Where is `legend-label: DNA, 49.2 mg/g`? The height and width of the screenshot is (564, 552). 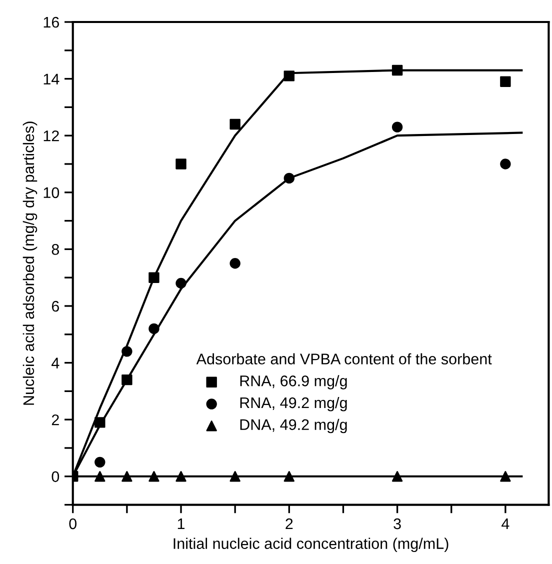
legend-label: DNA, 49.2 mg/g is located at coordinates (293, 426).